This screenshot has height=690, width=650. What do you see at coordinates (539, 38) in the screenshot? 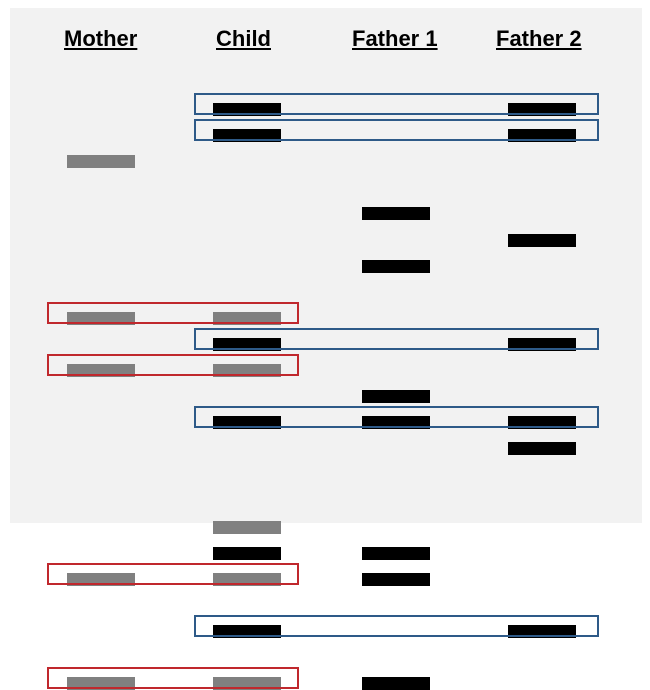
I see `father2-header: Father 2` at bounding box center [539, 38].